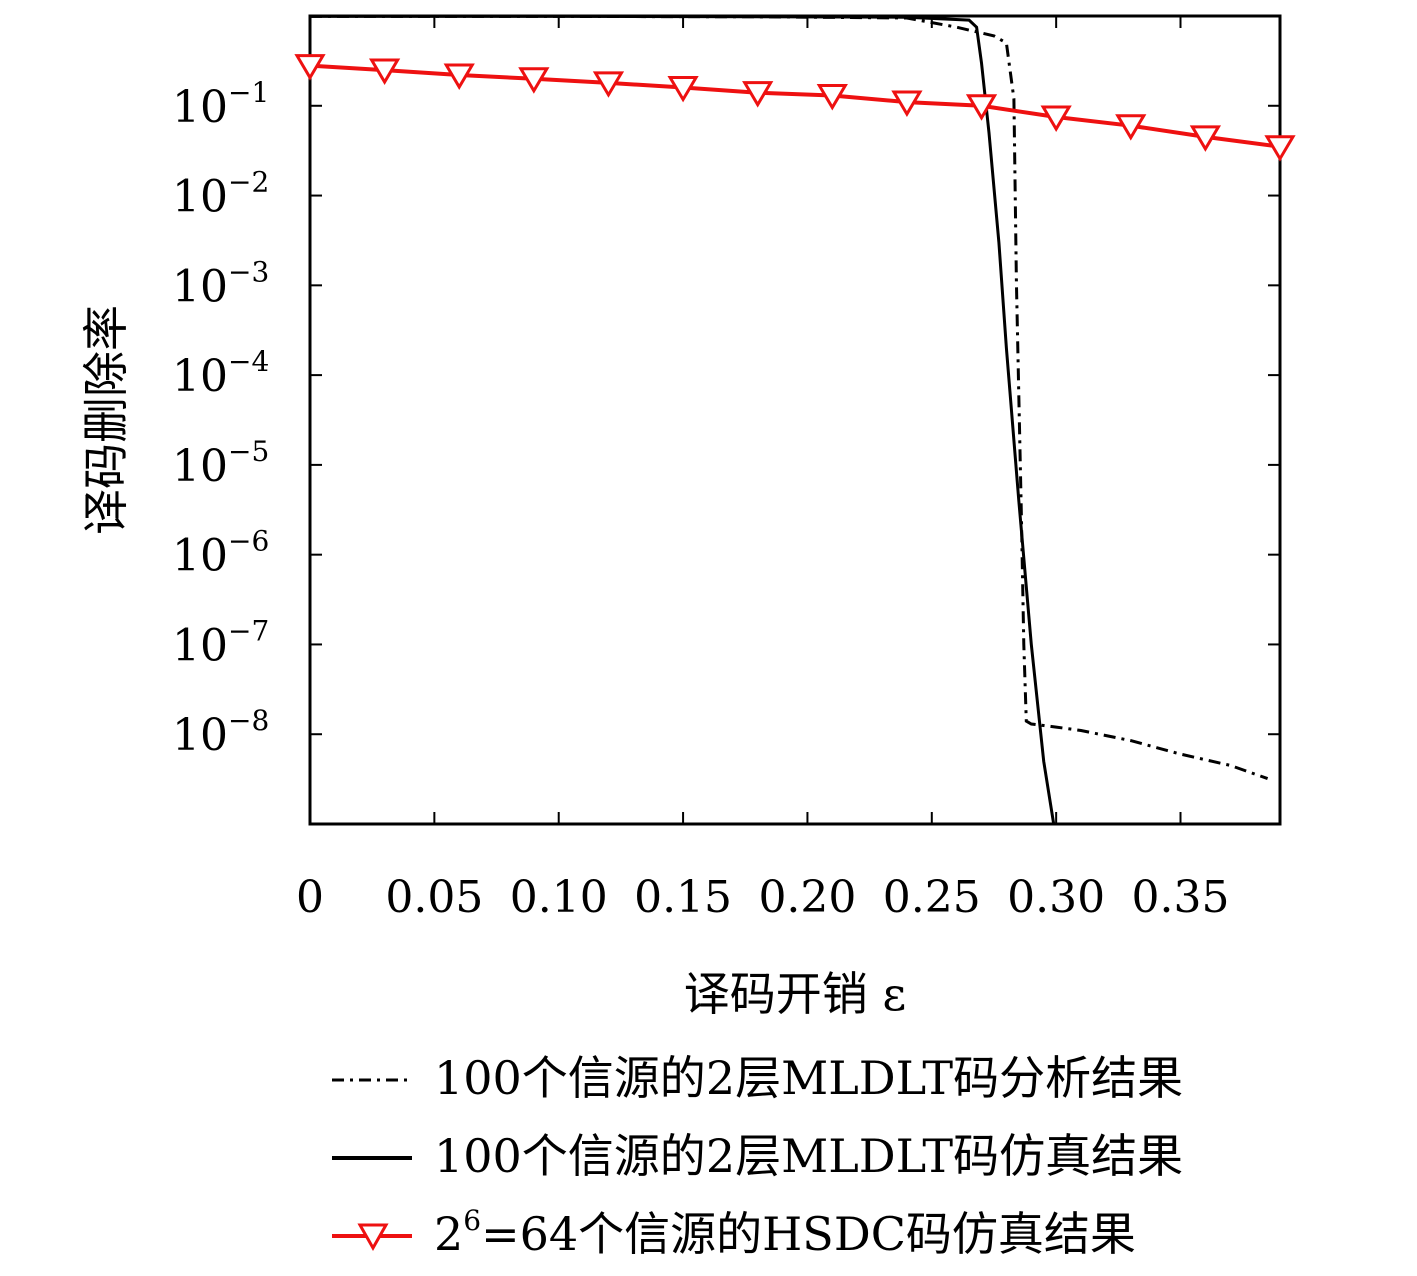 This screenshot has height=1276, width=1417. I want to click on x-tick-label: 0.30, so click(1056, 897).